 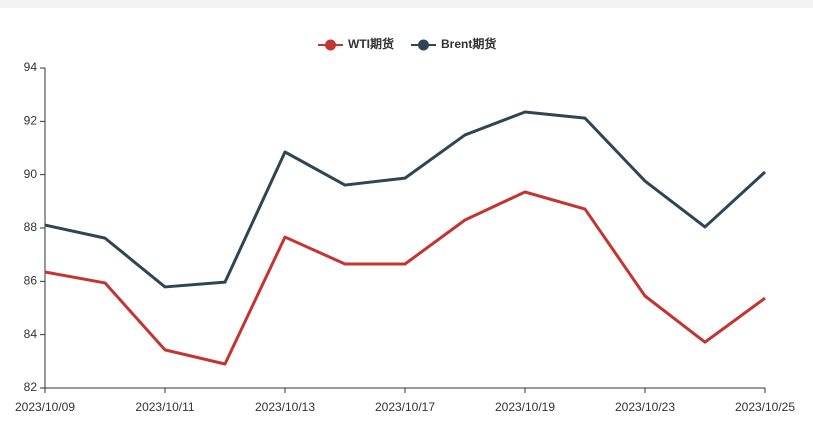 I want to click on x-tick-label: 2023/10/09, so click(x=45, y=407).